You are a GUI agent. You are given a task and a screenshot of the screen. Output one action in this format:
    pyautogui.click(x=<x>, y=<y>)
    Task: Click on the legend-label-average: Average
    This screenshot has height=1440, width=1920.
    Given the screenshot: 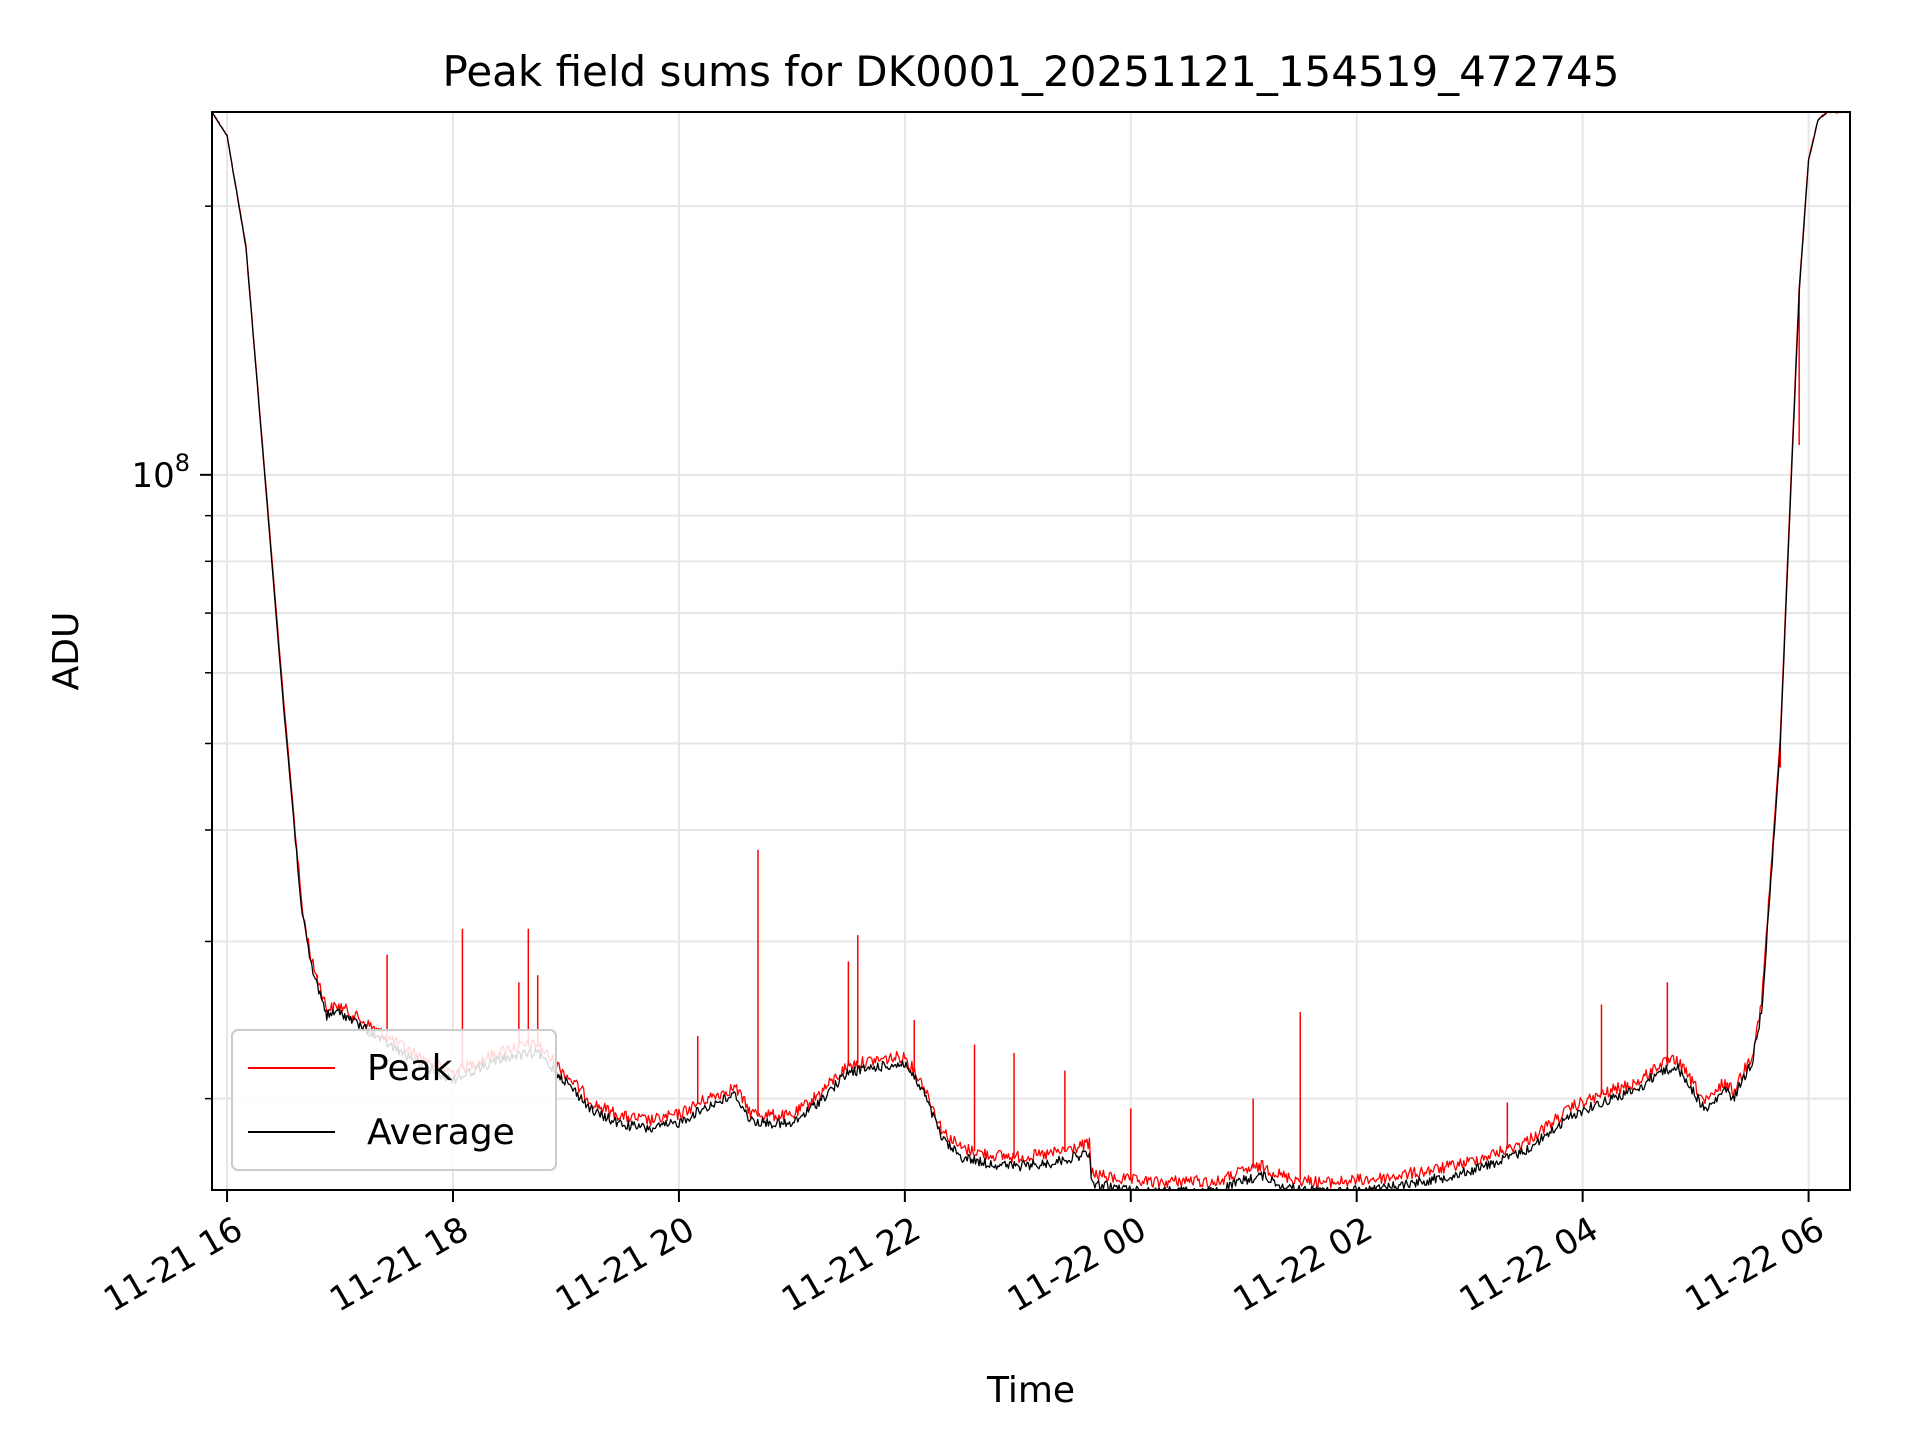 What is the action you would take?
    pyautogui.click(x=441, y=1132)
    